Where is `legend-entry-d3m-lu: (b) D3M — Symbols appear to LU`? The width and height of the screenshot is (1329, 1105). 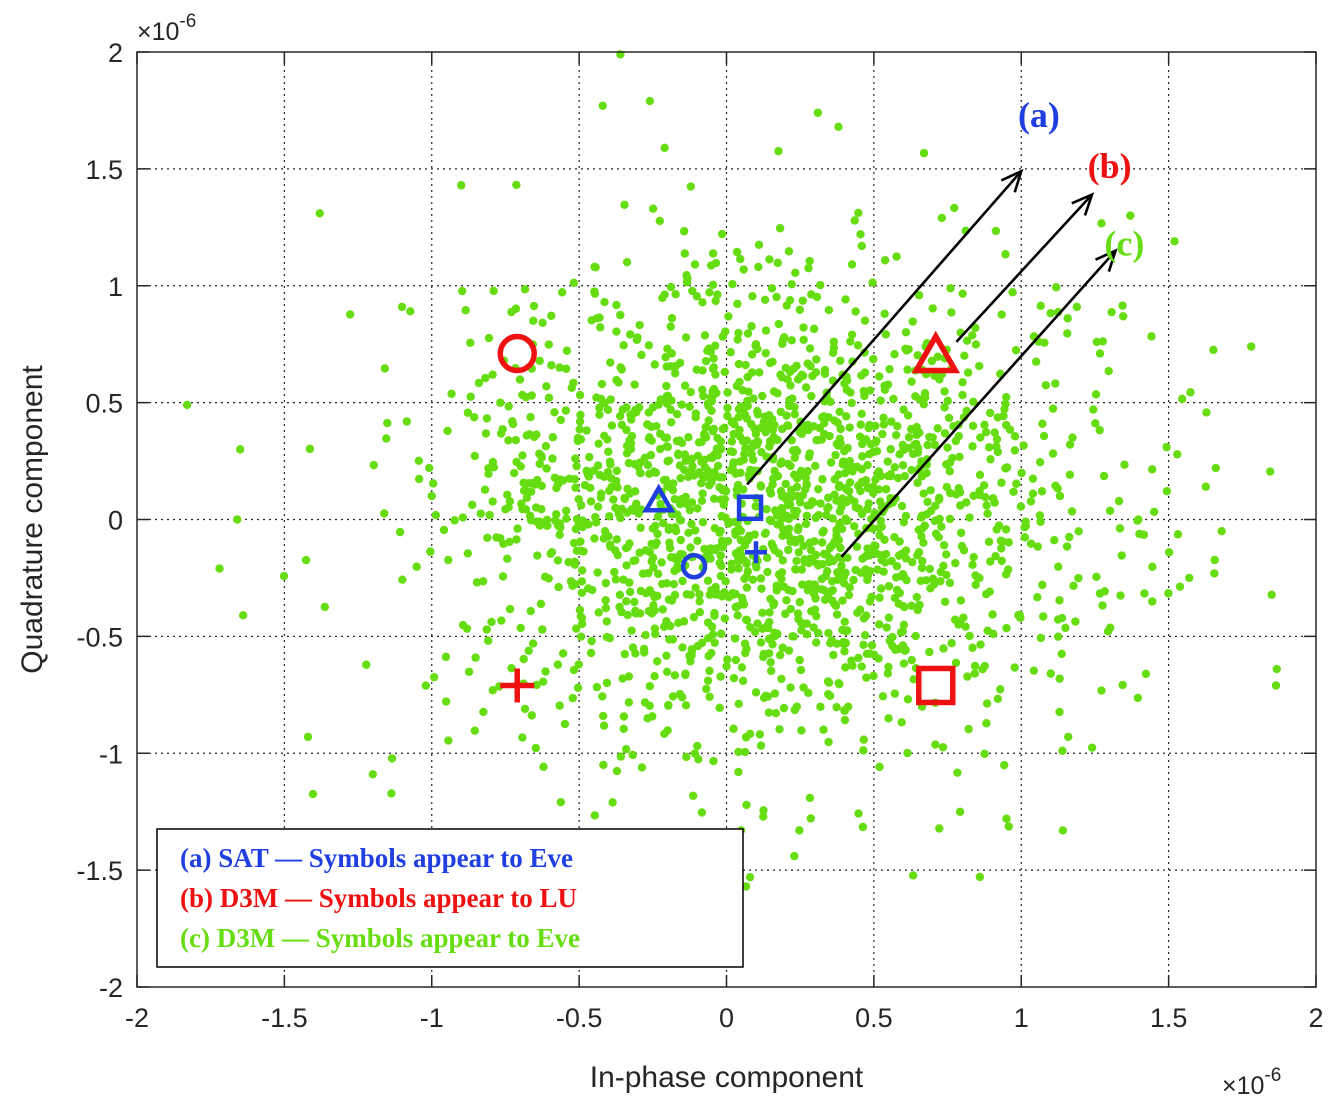 legend-entry-d3m-lu: (b) D3M — Symbols appear to LU is located at coordinates (378, 898).